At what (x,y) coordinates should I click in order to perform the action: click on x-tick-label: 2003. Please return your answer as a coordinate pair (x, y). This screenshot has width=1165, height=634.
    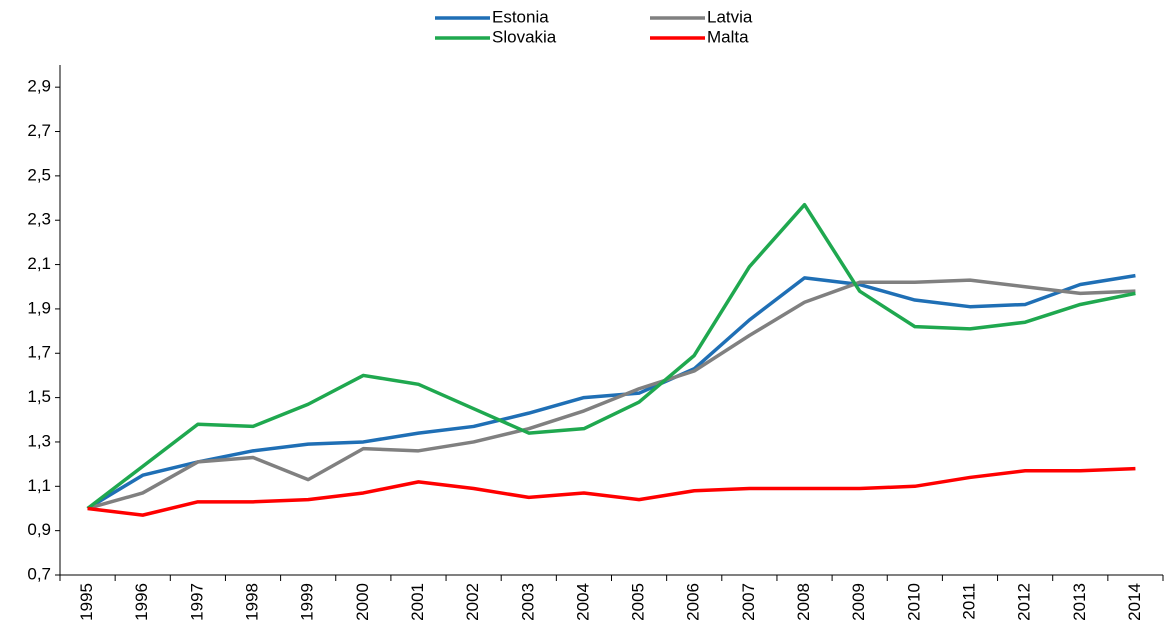
    Looking at the image, I should click on (527, 602).